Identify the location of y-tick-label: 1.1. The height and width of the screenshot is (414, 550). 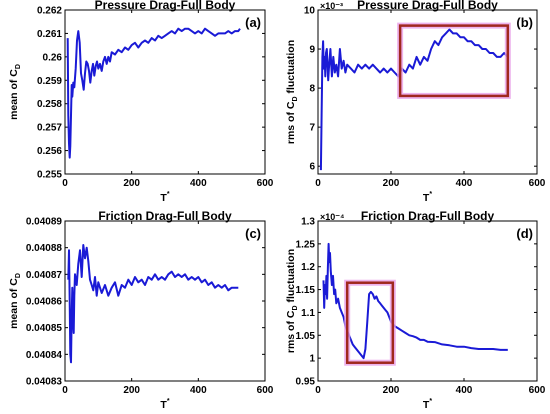
(308, 313).